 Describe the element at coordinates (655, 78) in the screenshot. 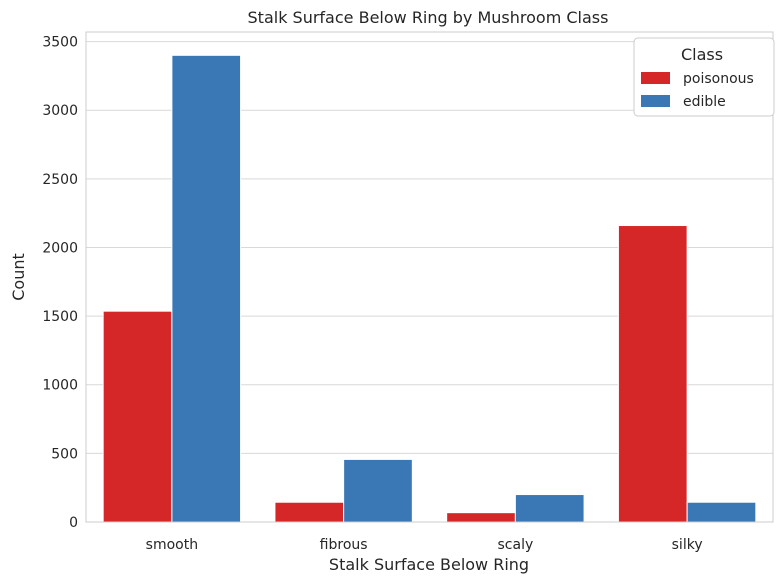

I see `legend-swatch-poisonous` at that location.